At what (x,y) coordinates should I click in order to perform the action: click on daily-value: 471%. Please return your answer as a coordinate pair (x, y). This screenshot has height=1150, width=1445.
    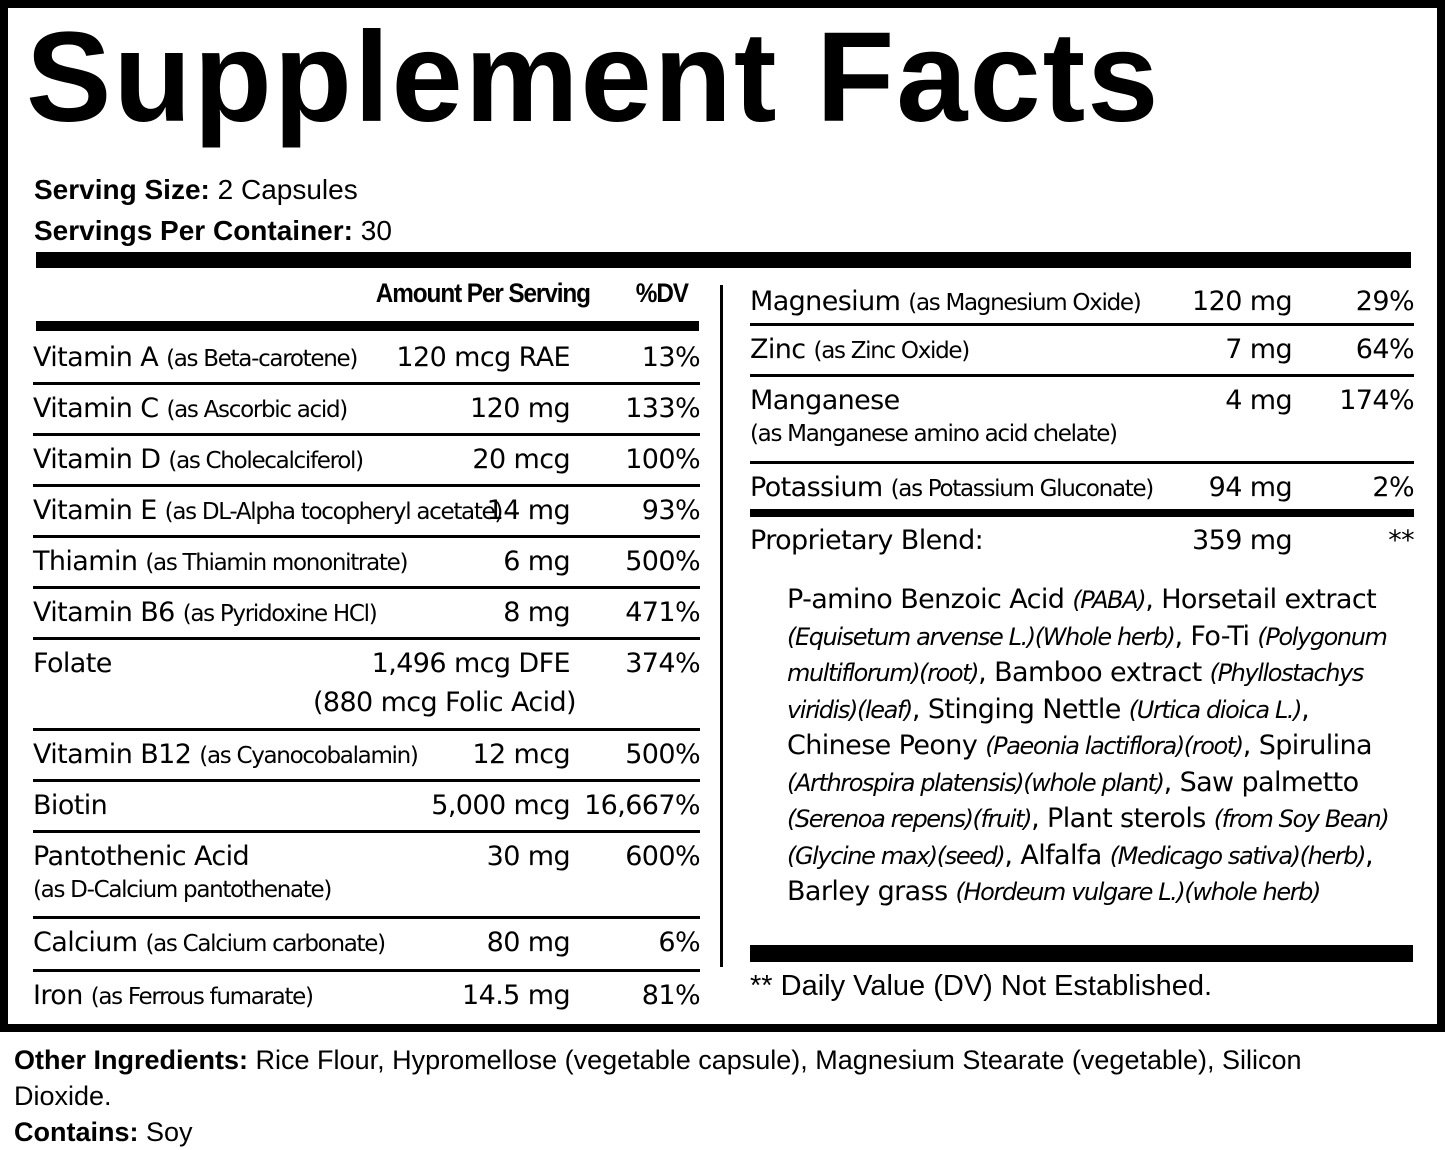
    Looking at the image, I should click on (662, 612).